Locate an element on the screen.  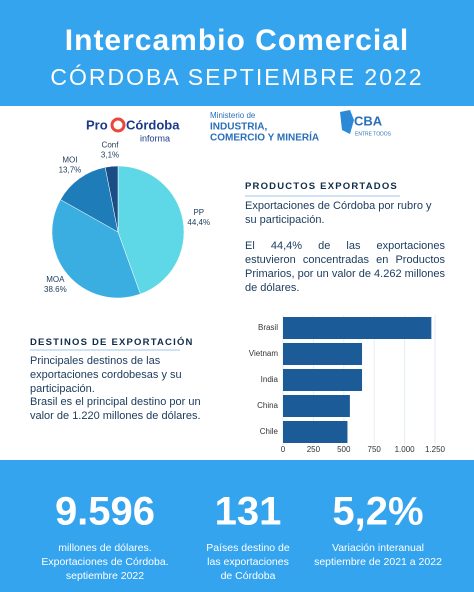
stat-value: 9.596 is located at coordinates (105, 512).